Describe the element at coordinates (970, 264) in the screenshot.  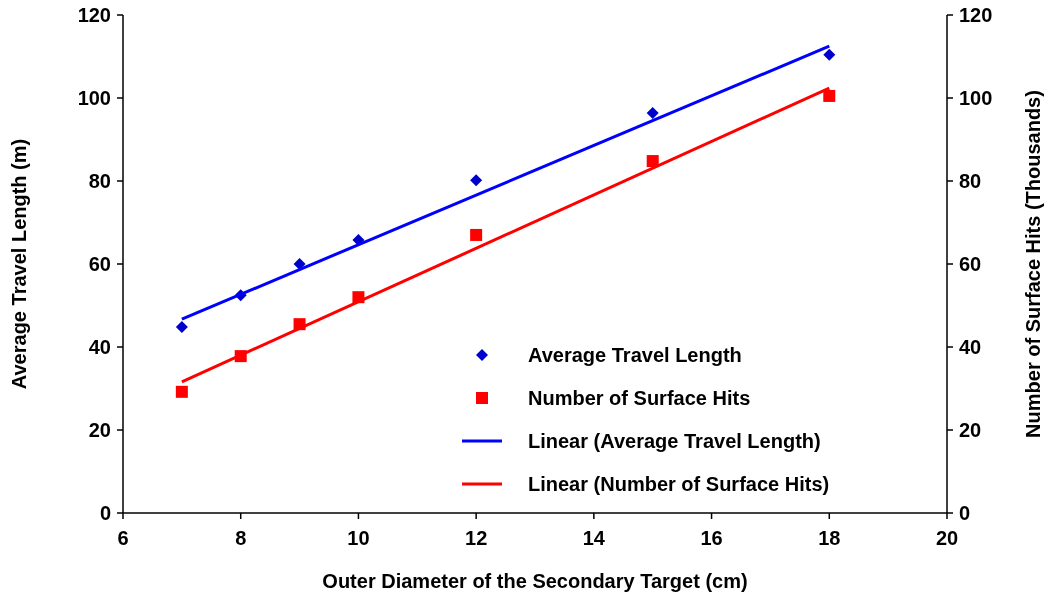
I see `y2-tick-label: 60` at that location.